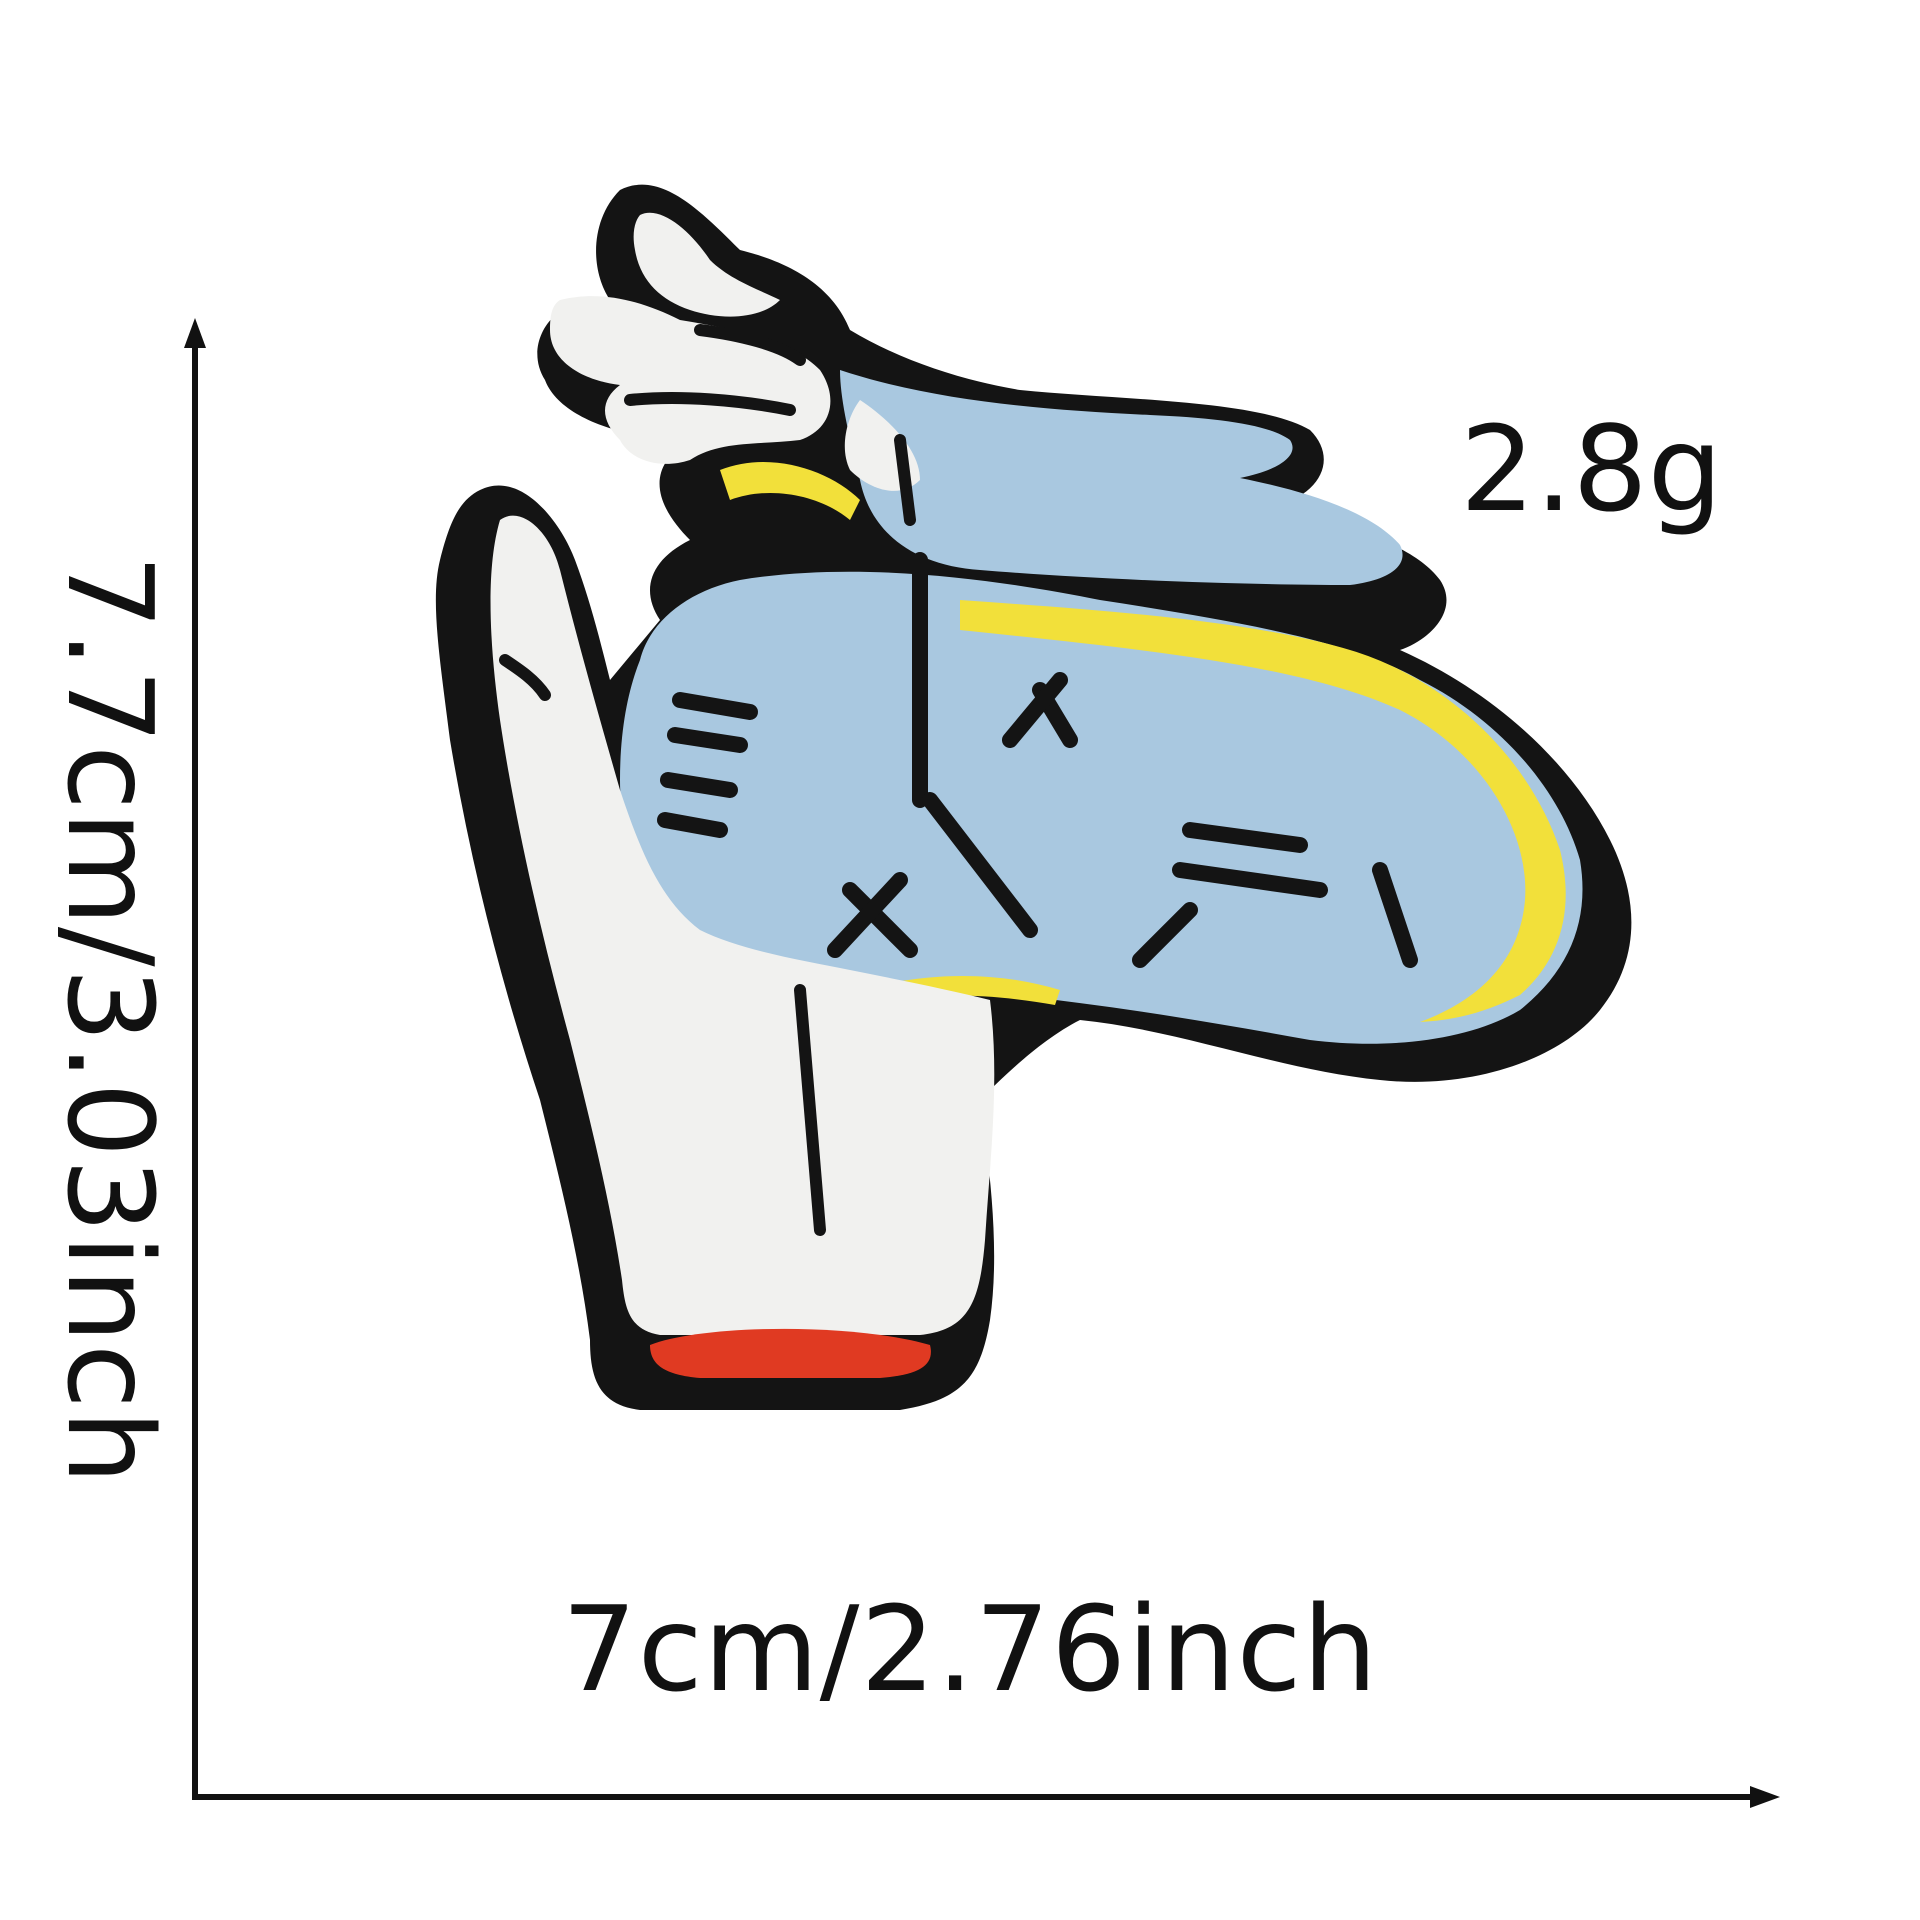 The height and width of the screenshot is (1920, 1920). What do you see at coordinates (790, 1353) in the screenshot?
I see `cuff` at bounding box center [790, 1353].